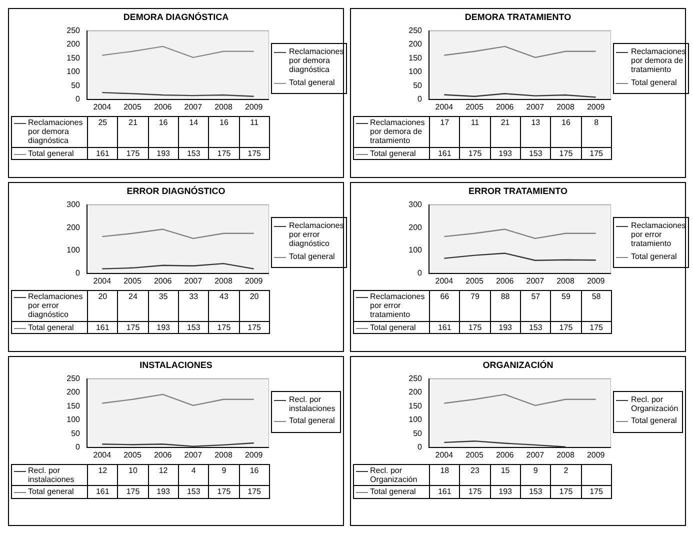 The height and width of the screenshot is (536, 693). What do you see at coordinates (445, 132) in the screenshot?
I see `data-label: 17` at bounding box center [445, 132].